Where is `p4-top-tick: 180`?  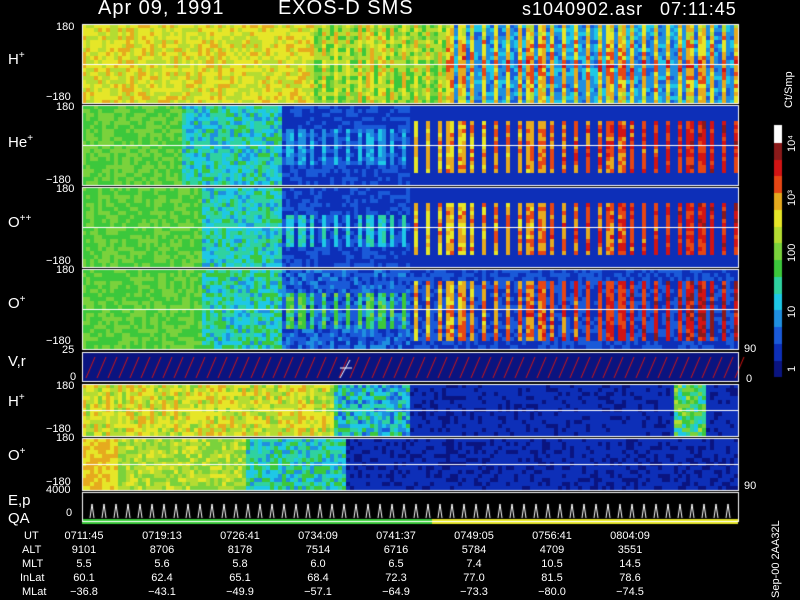 p4-top-tick: 180 is located at coordinates (65, 270).